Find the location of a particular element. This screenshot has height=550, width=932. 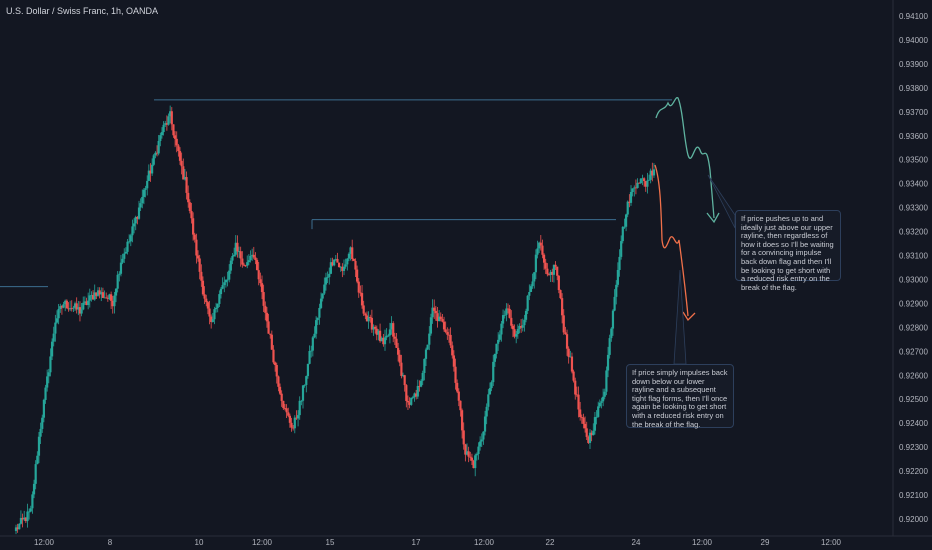

time-tick-label: 29 is located at coordinates (765, 542).